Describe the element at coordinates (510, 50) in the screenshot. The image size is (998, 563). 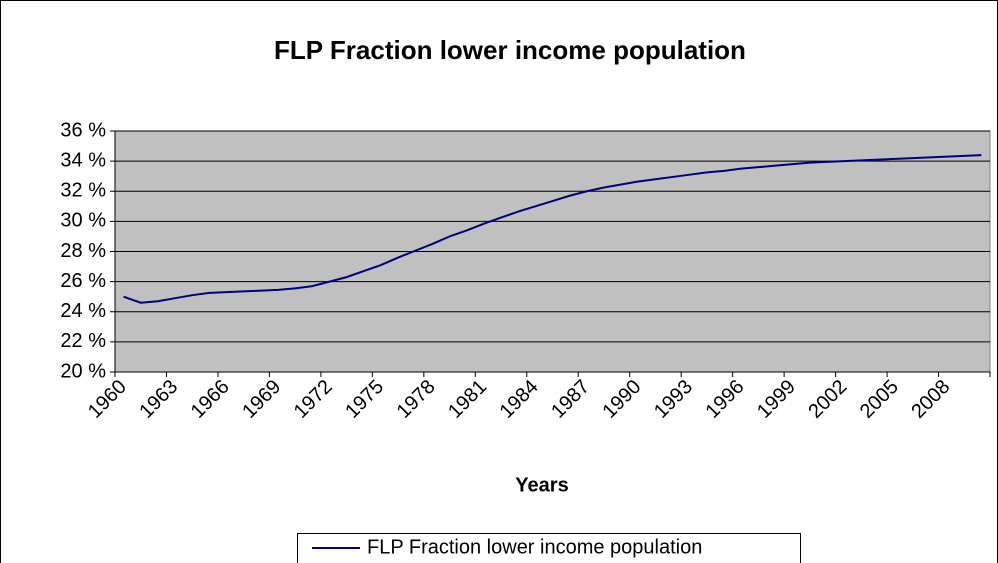
I see `chart-title: FLP Fraction lower income population` at that location.